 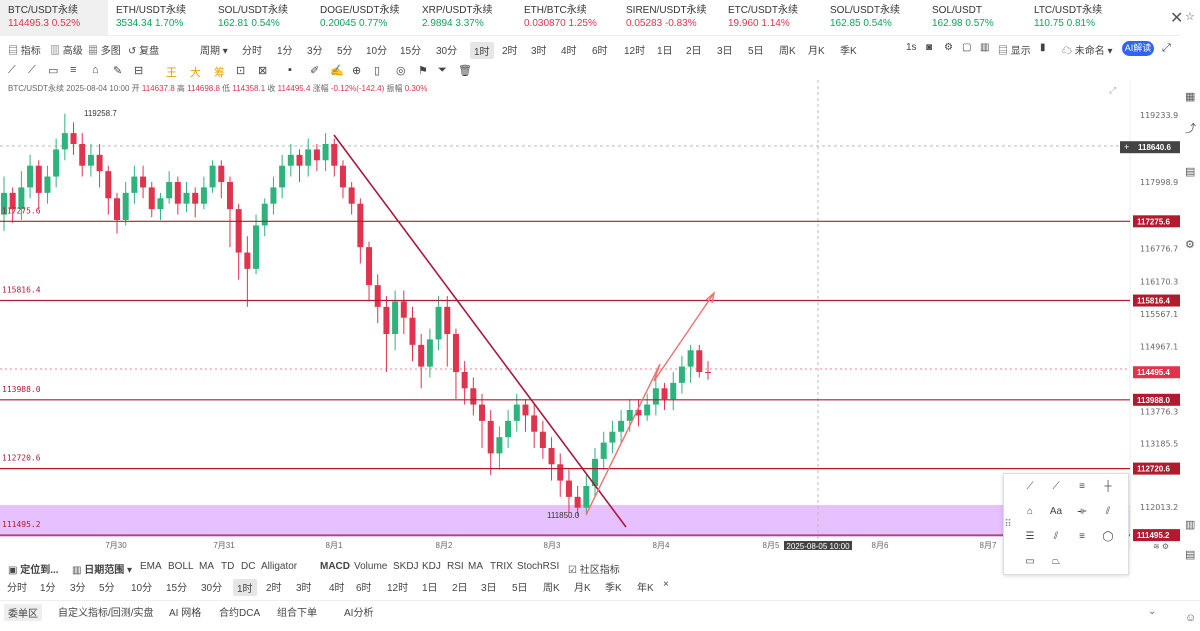 What do you see at coordinates (411, 51) in the screenshot?
I see `toolbar-timeframe: 15分` at bounding box center [411, 51].